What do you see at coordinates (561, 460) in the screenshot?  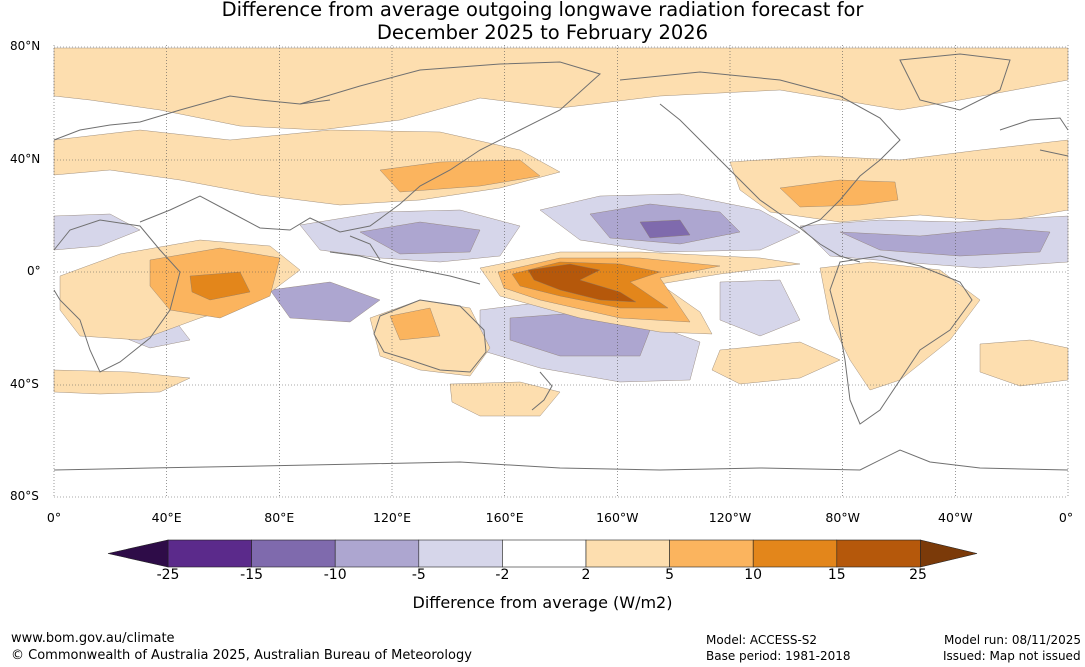 I see `coastline-antarctica` at bounding box center [561, 460].